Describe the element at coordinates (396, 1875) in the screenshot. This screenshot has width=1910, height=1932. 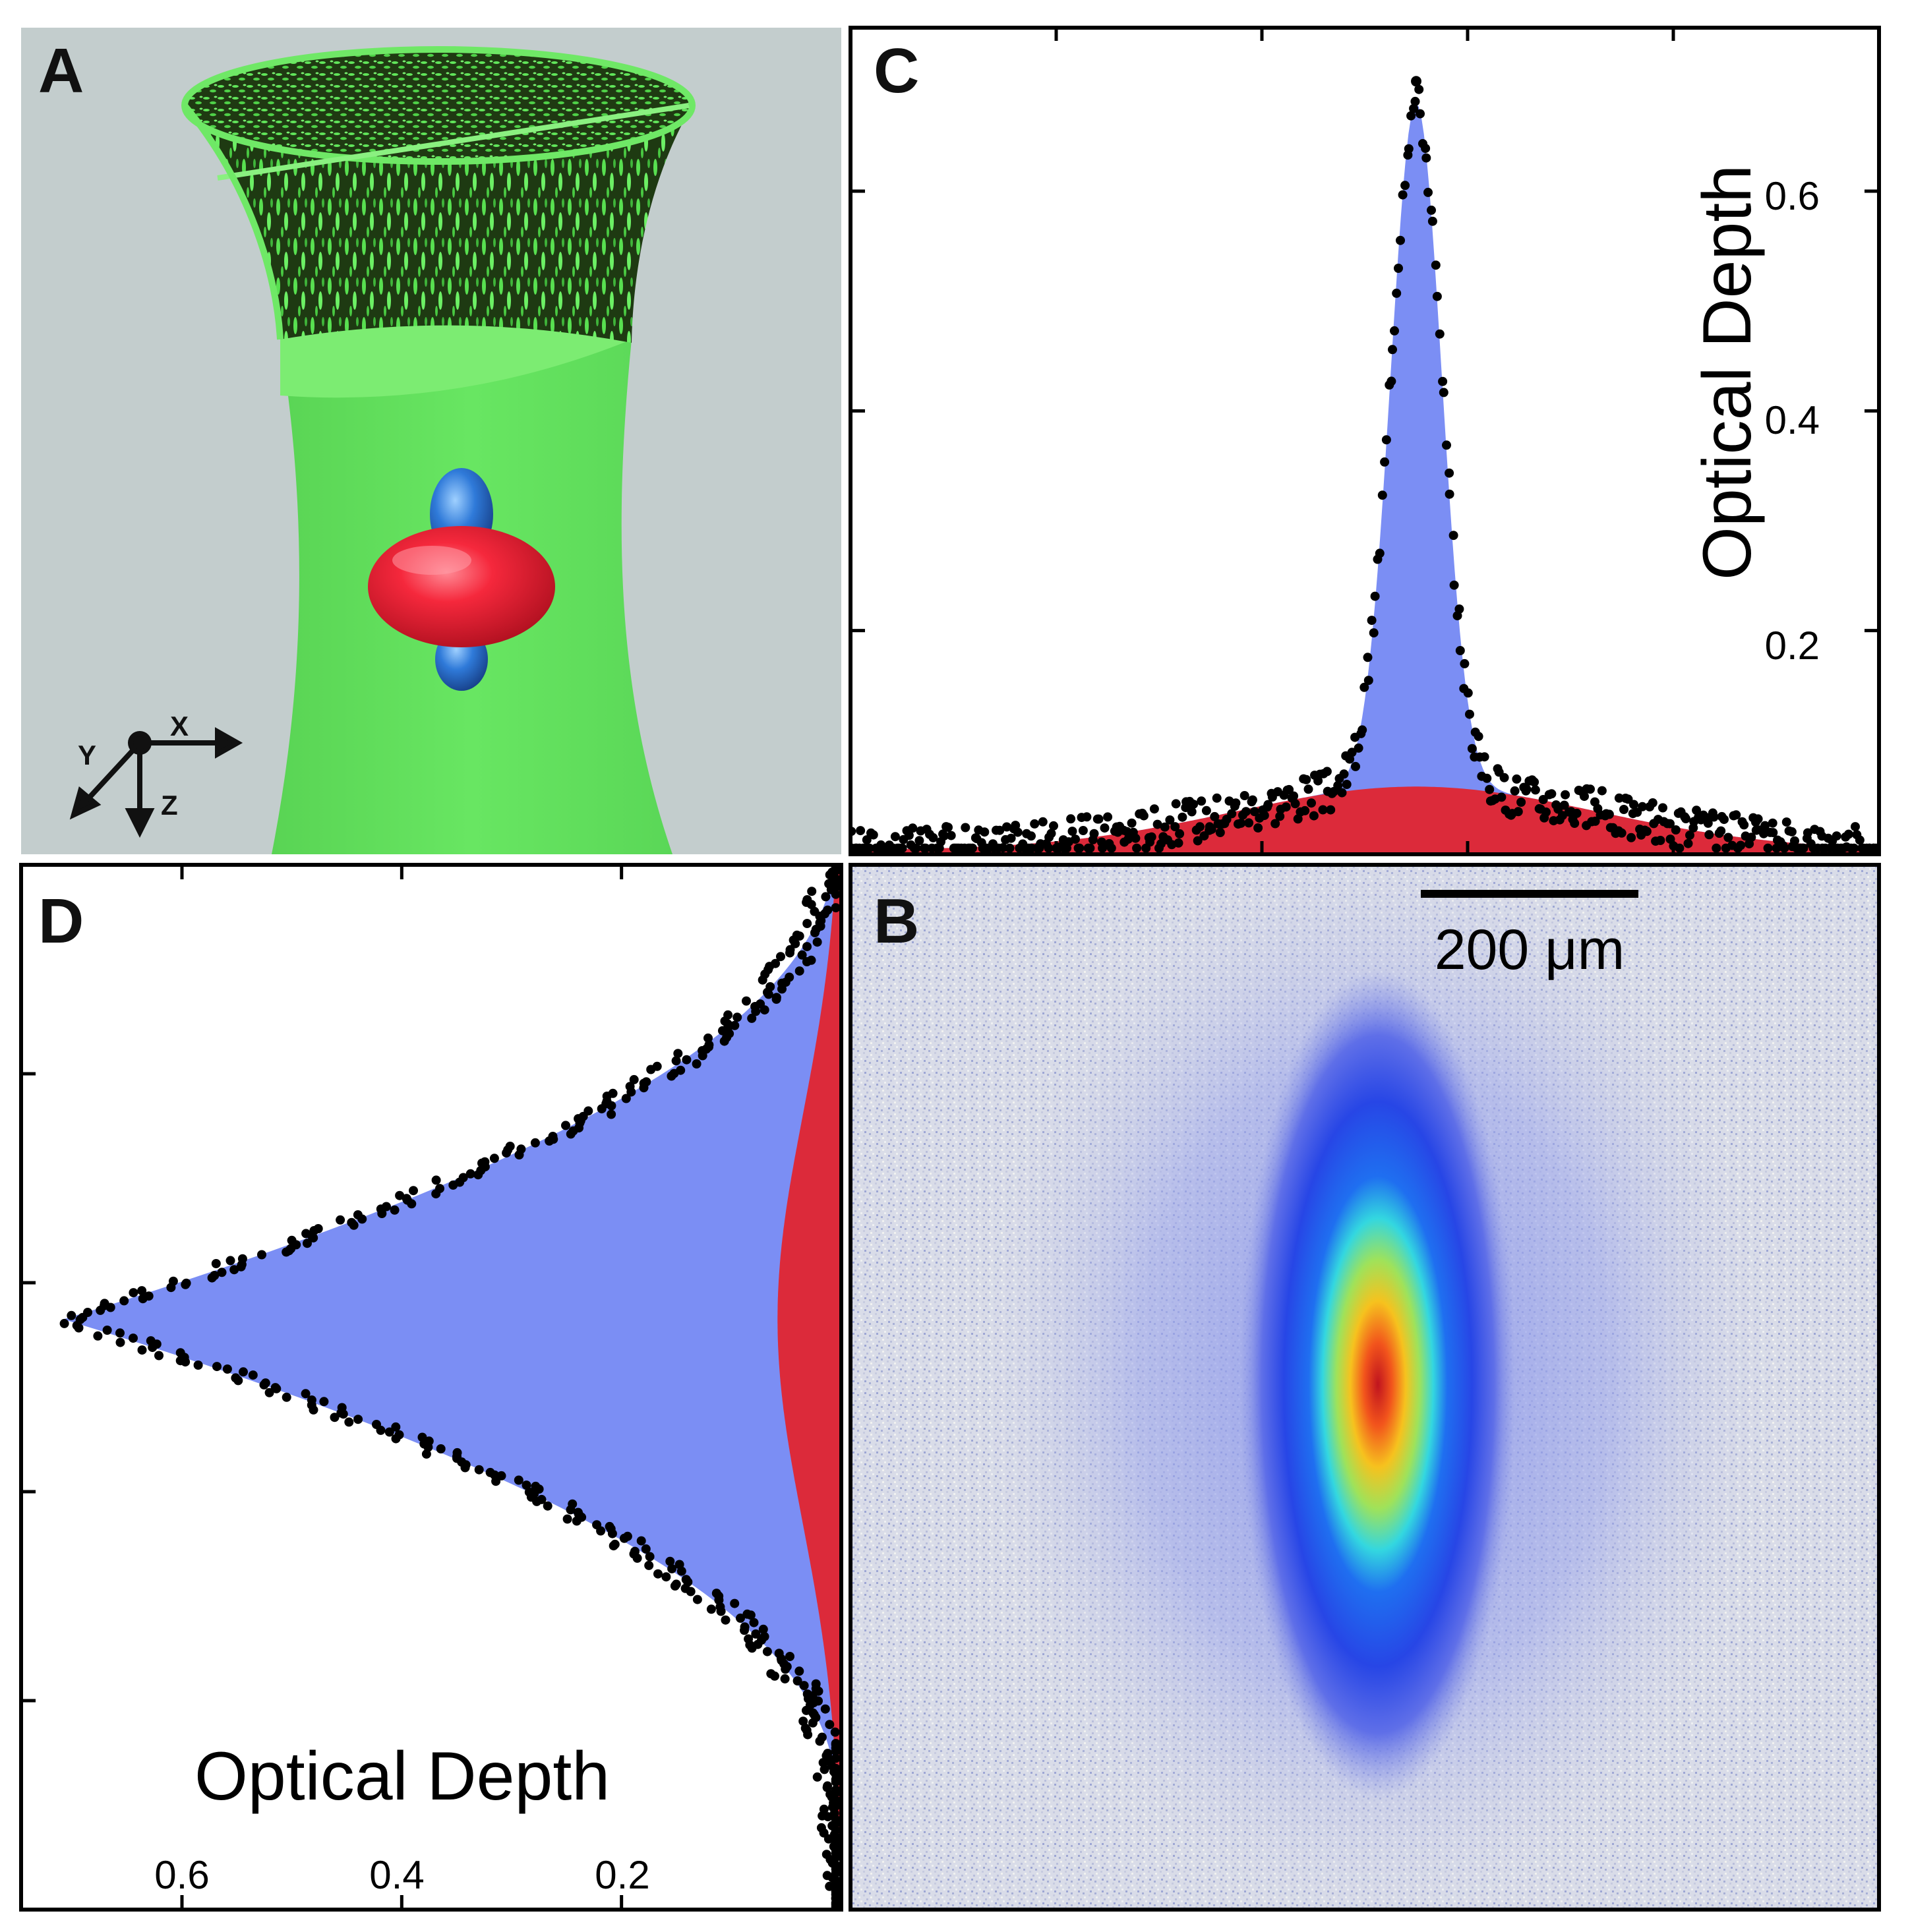
I see `x-tick-label: 0.4` at that location.